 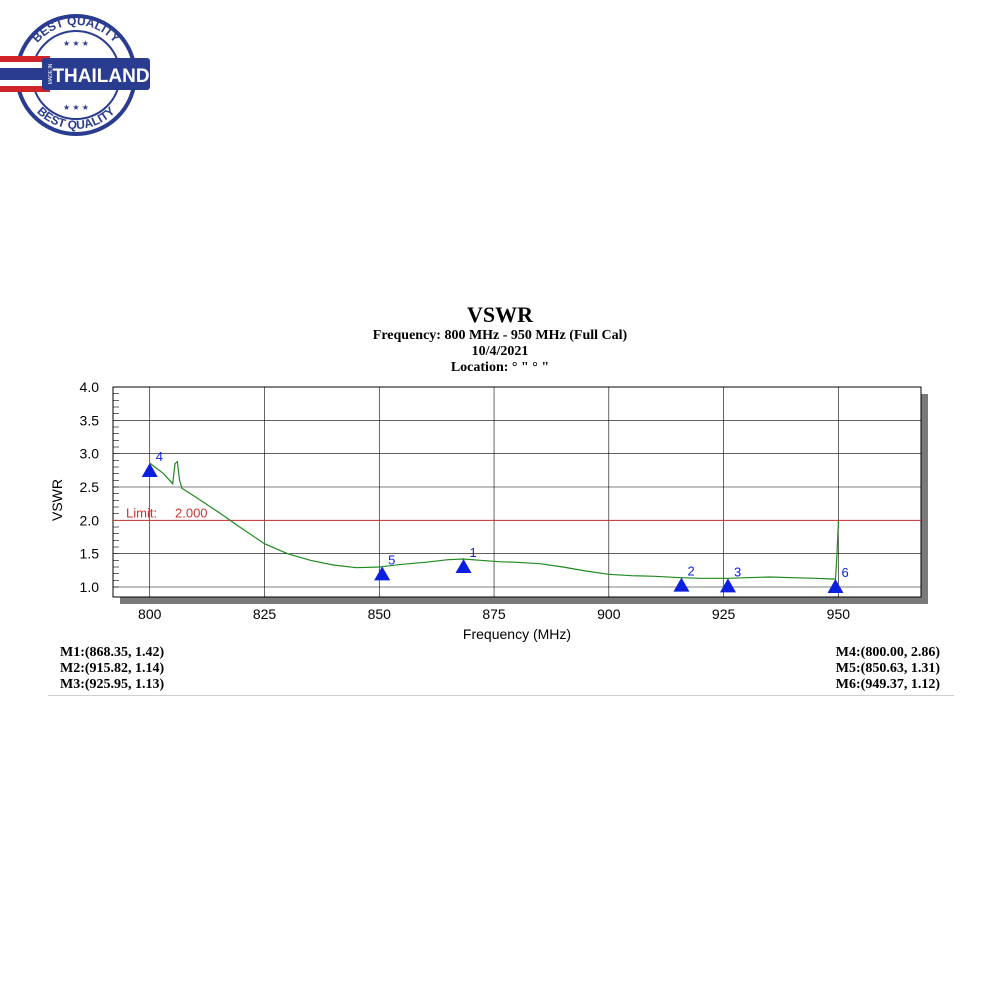 I want to click on badge-stars-icon: ★ ★ ★ ★ ★ ★, so click(x=76, y=75).